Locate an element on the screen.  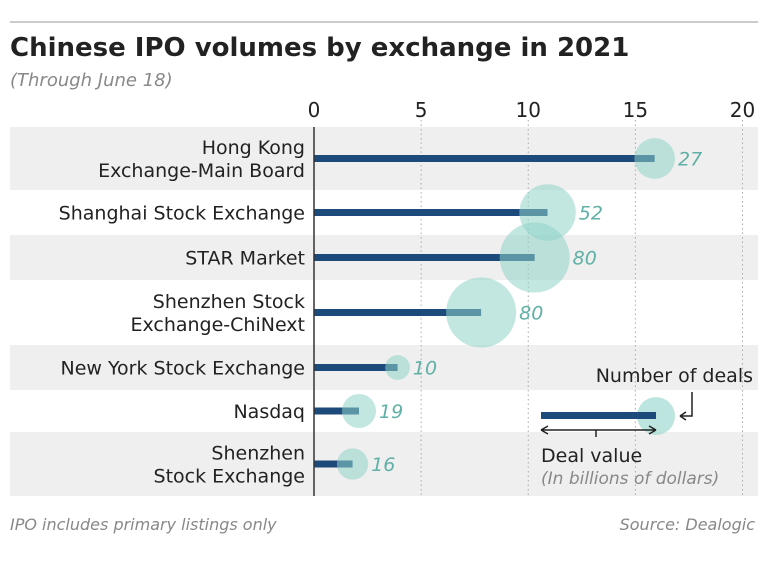
category-label: Exchange-ChiNext is located at coordinates (217, 325).